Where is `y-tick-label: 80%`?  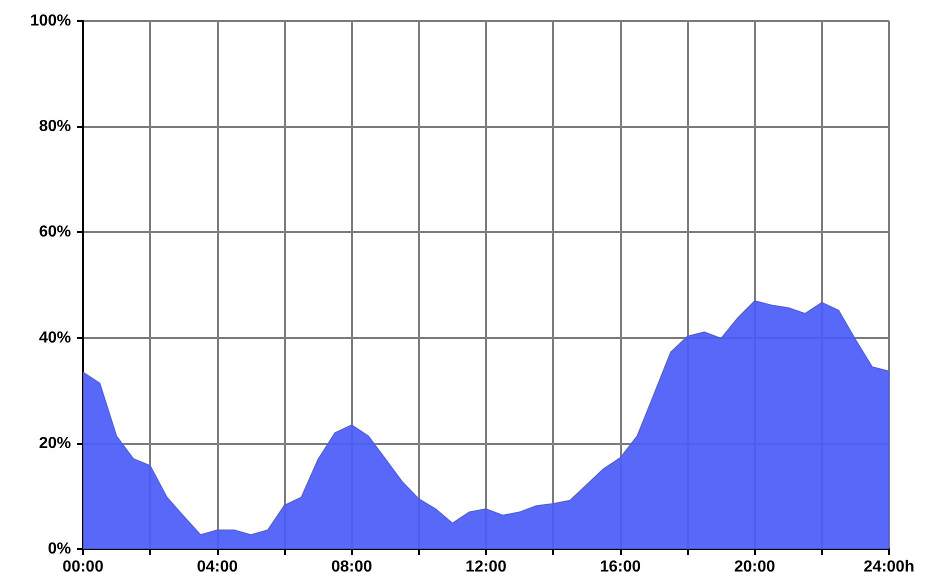 y-tick-label: 80% is located at coordinates (54, 127).